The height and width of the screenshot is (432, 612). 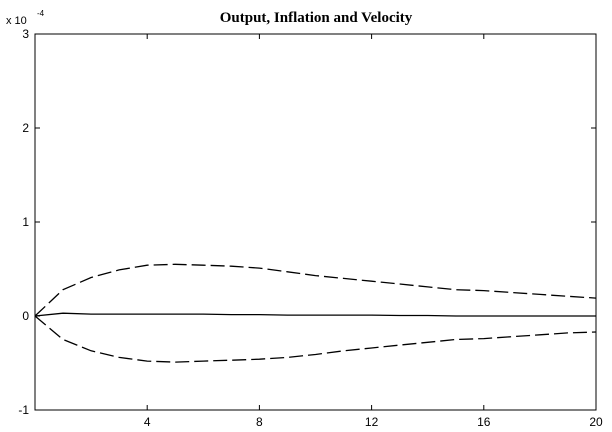 I want to click on x-tick-label: 20, so click(x=596, y=422).